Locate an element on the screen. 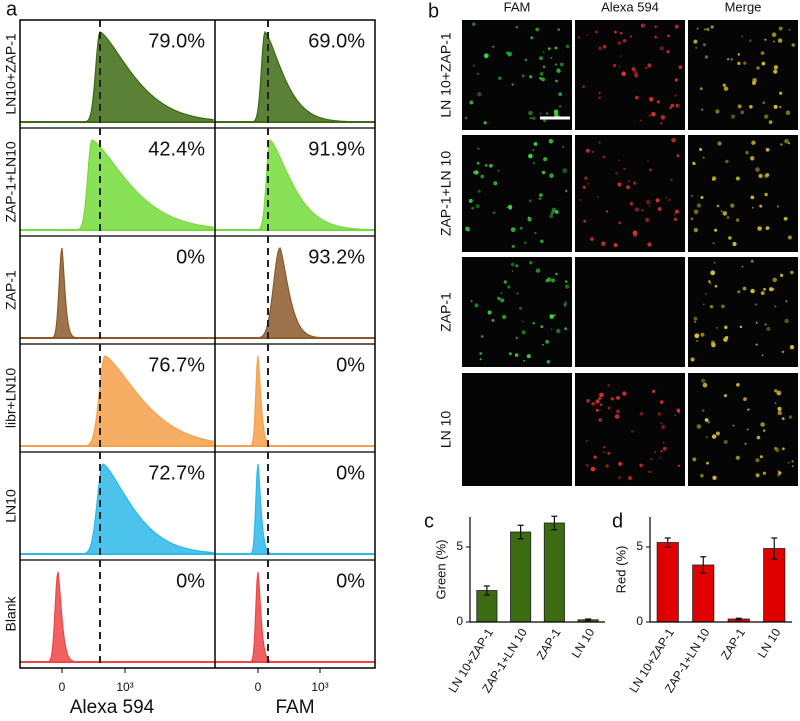 This screenshot has width=800, height=721. x-tick-label: LN 10 is located at coordinates (769, 643).